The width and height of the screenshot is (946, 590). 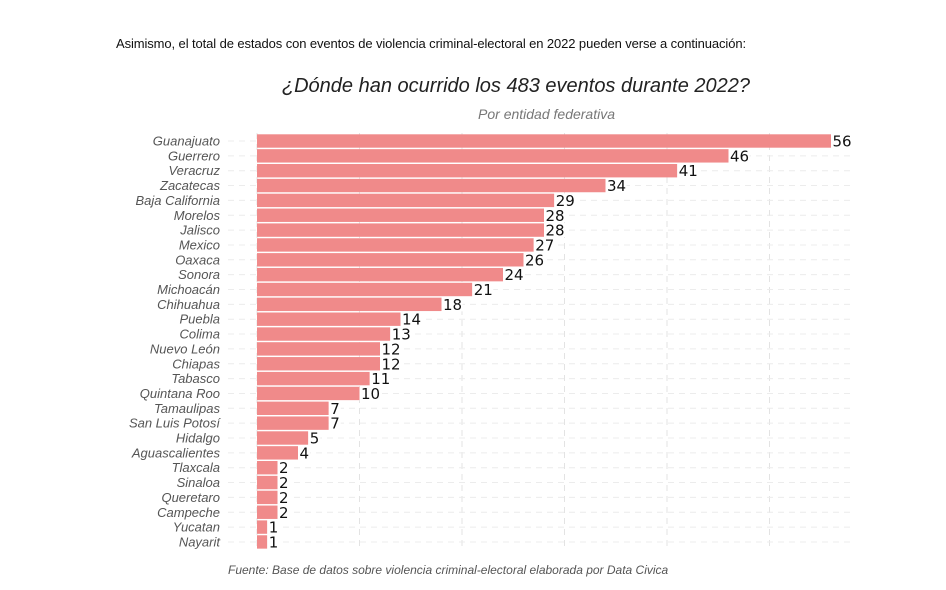 I want to click on value-label: 14, so click(x=411, y=320).